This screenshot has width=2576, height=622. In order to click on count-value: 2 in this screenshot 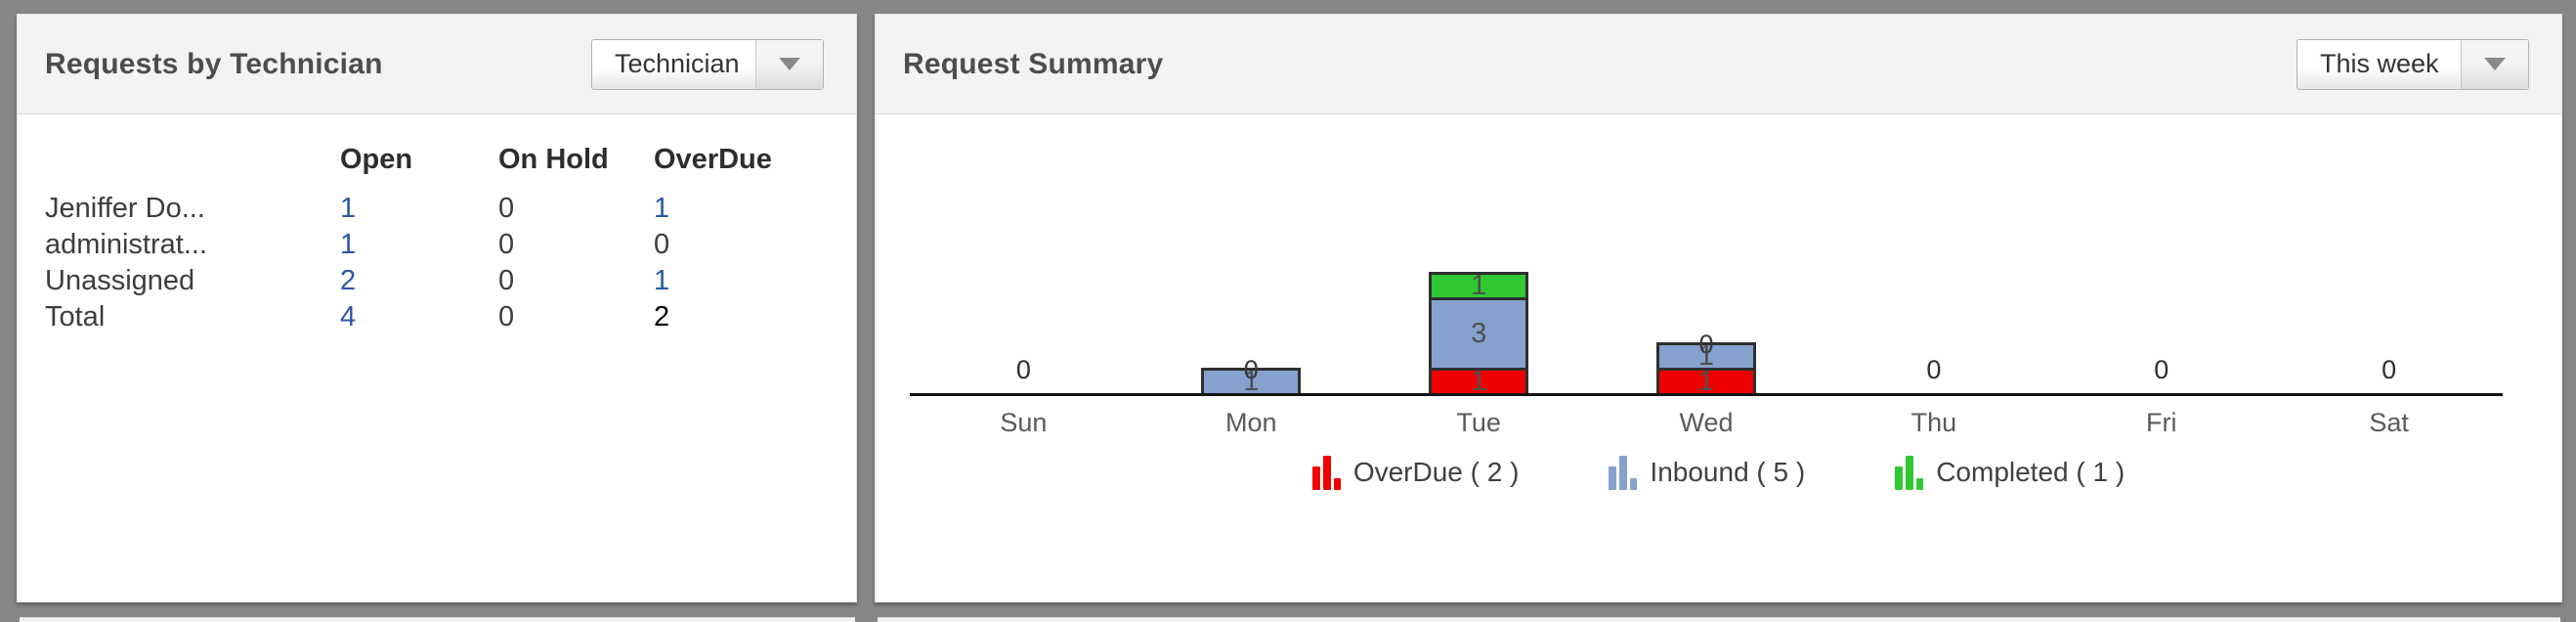, I will do `click(662, 317)`.